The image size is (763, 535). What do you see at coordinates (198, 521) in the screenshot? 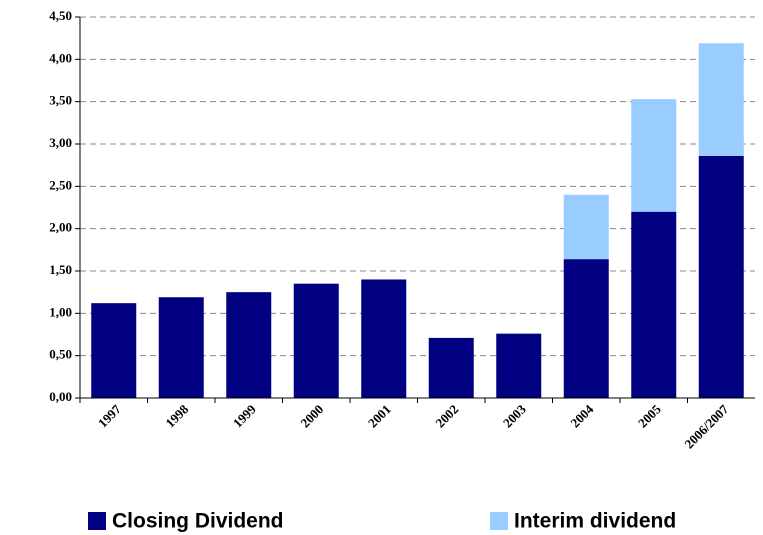
I see `legend-label: Closing Dividend` at bounding box center [198, 521].